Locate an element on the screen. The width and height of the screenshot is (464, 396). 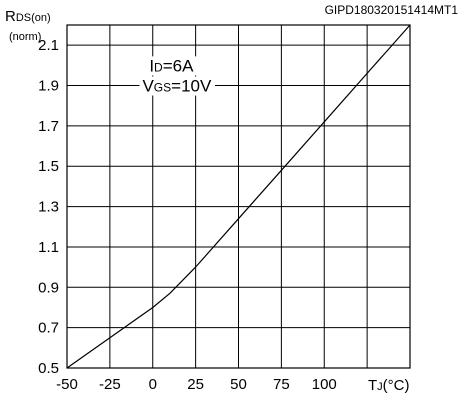
annotation-id-value: =6A is located at coordinates (178, 65).